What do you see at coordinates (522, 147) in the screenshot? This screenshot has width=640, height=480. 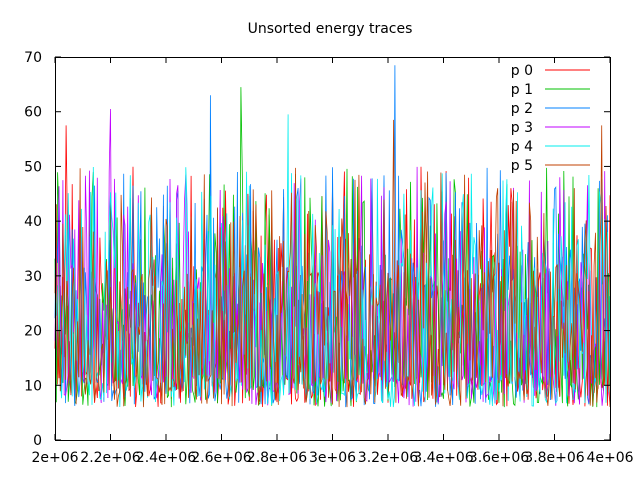 I see `legend-label: p 4` at bounding box center [522, 147].